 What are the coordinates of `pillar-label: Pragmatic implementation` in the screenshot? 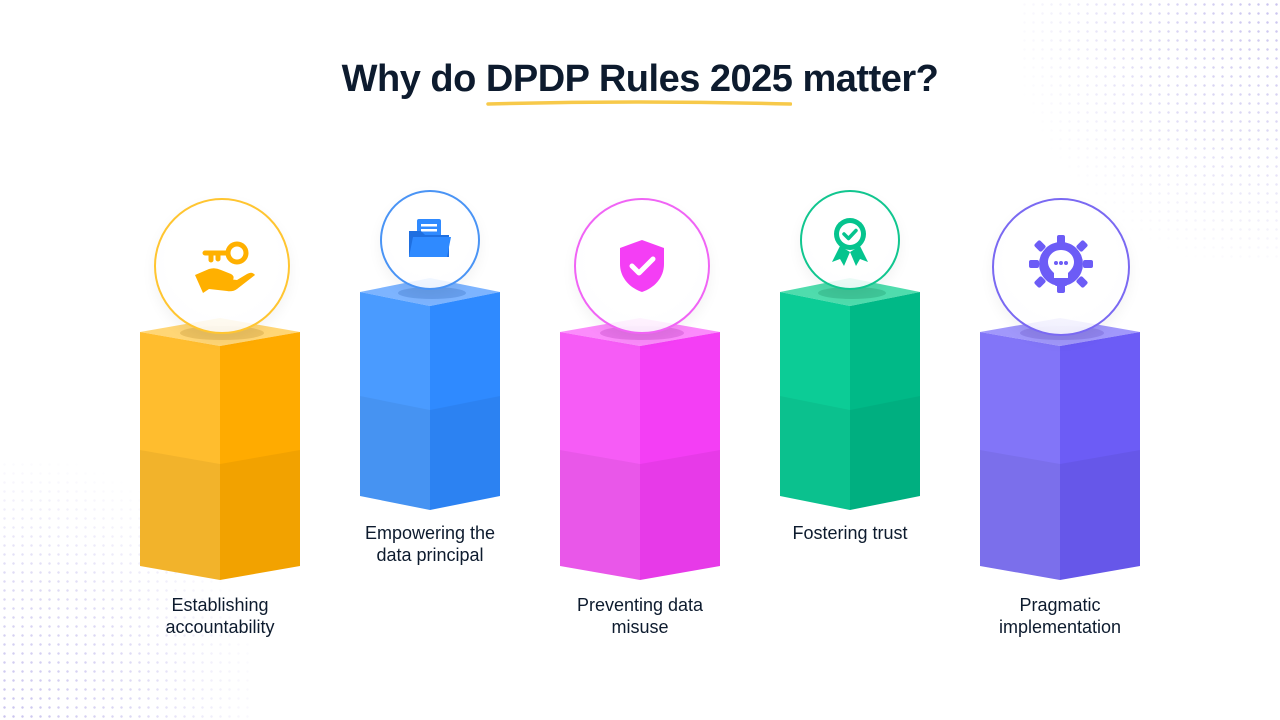 It's located at (1060, 616).